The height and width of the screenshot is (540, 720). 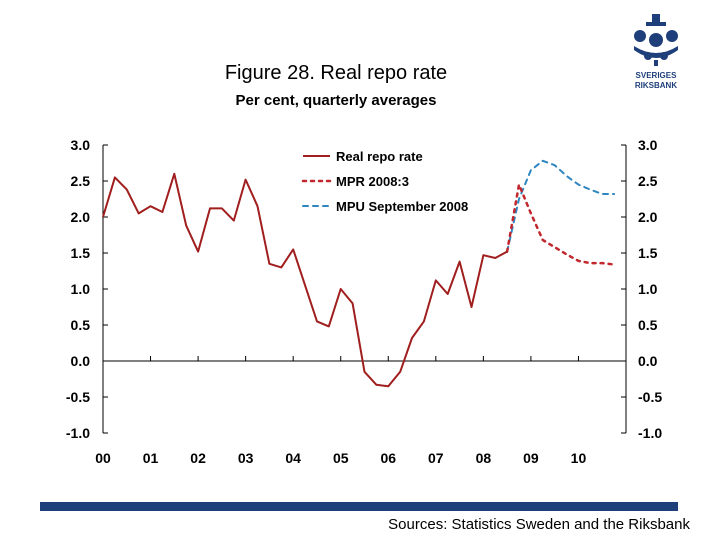 What do you see at coordinates (648, 145) in the screenshot?
I see `y-tick-label-right: 3.0` at bounding box center [648, 145].